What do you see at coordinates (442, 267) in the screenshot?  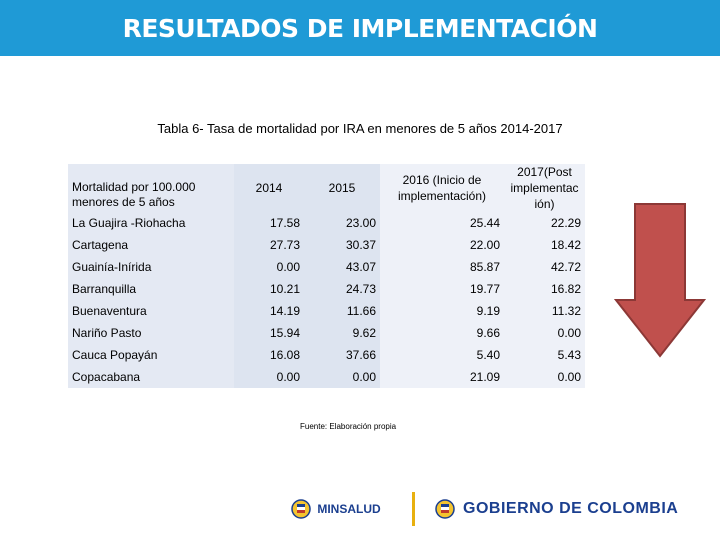 I see `cell-2016: 85.87` at bounding box center [442, 267].